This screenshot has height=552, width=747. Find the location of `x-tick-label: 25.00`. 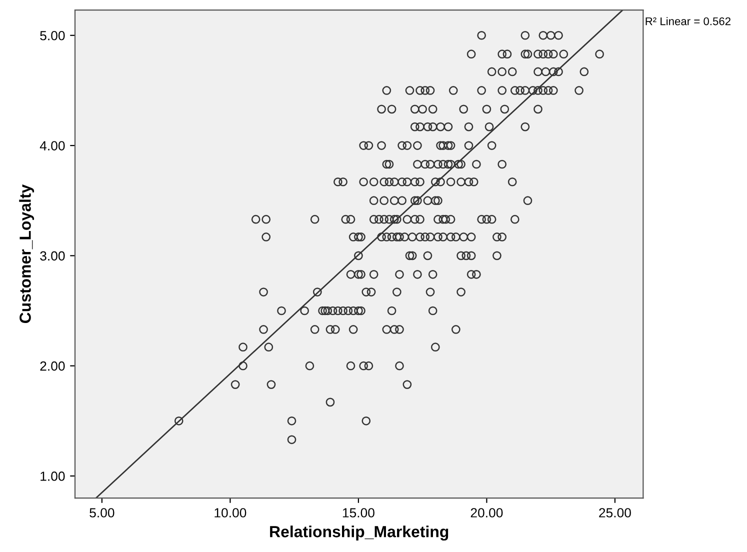

x-tick-label: 25.00 is located at coordinates (615, 513).